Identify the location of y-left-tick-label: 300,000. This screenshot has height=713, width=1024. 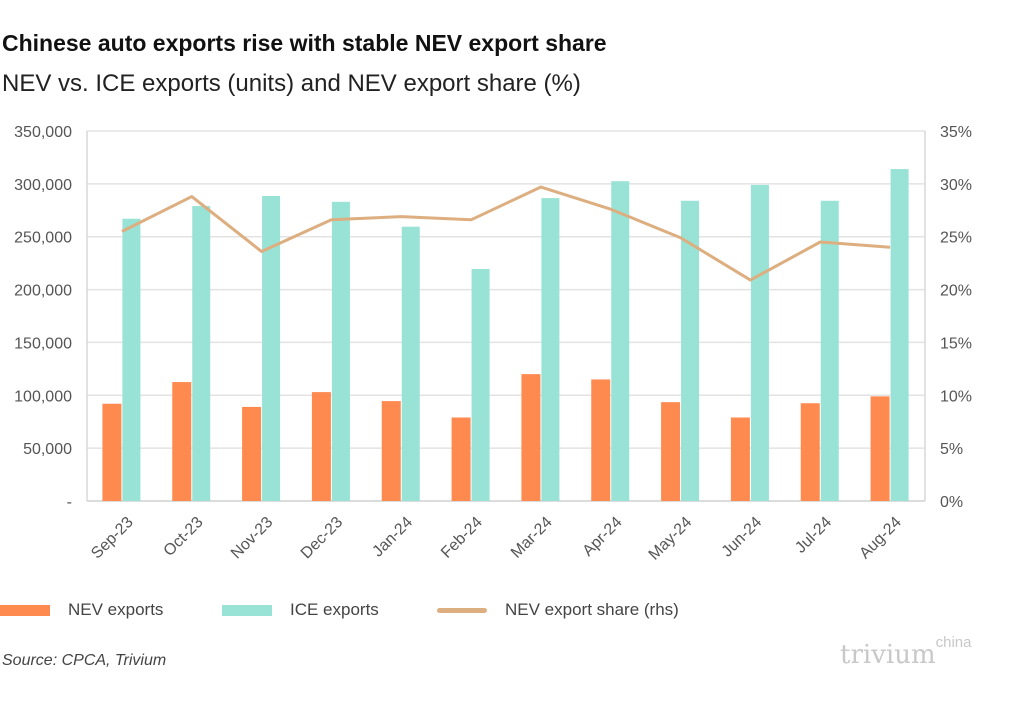
(43, 185).